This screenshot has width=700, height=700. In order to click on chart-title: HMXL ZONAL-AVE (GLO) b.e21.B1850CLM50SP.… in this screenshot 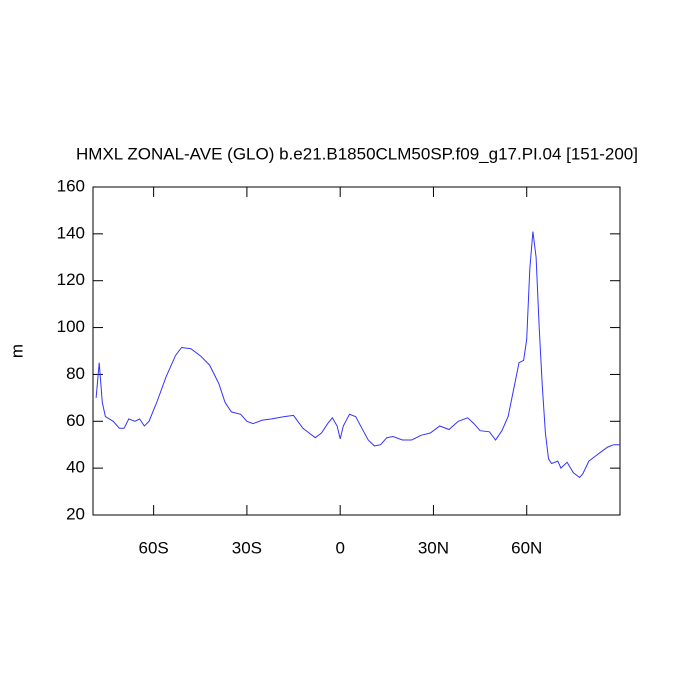, I will do `click(357, 153)`.